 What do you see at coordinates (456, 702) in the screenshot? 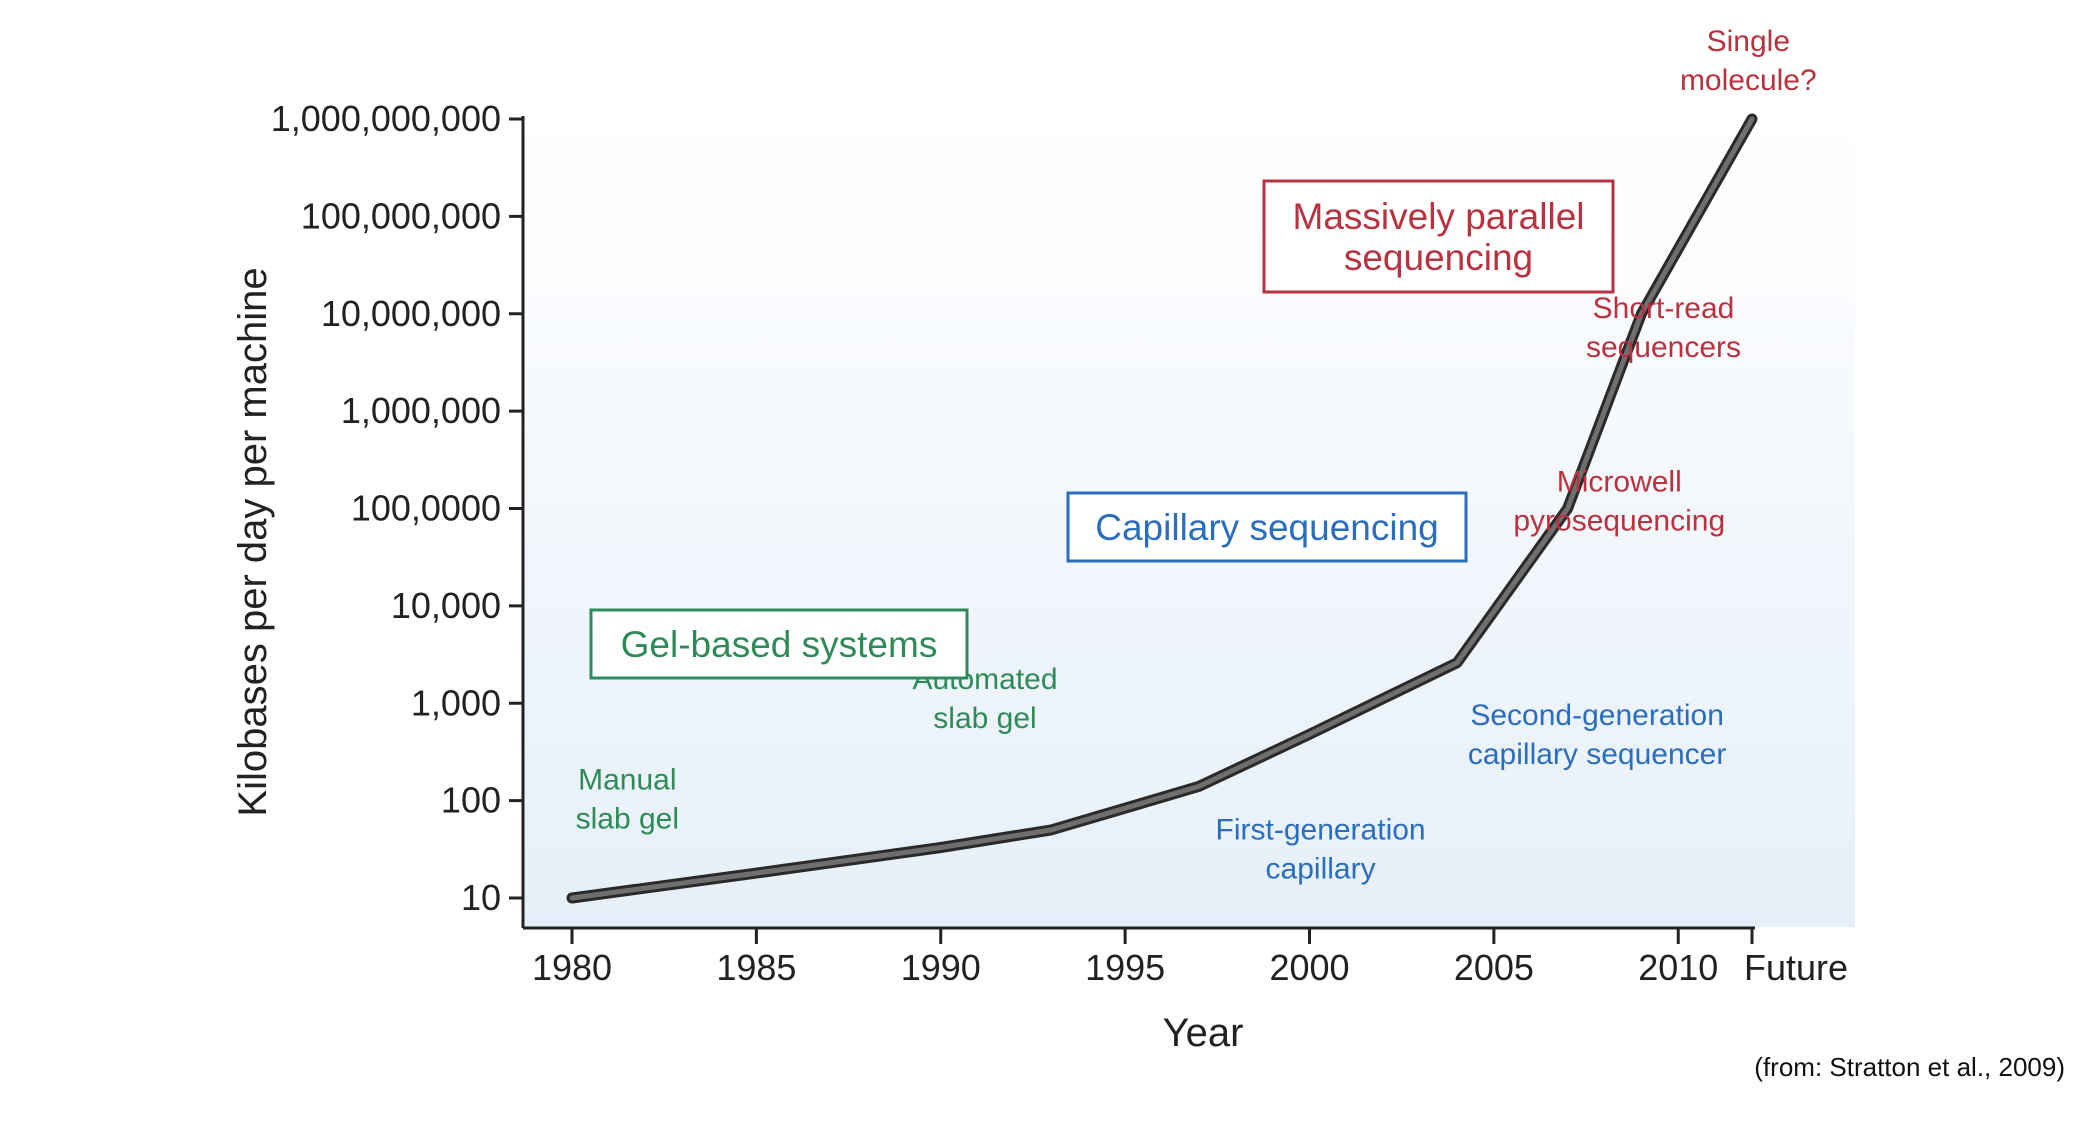
I see `y-tick-label: 1,000` at bounding box center [456, 702].